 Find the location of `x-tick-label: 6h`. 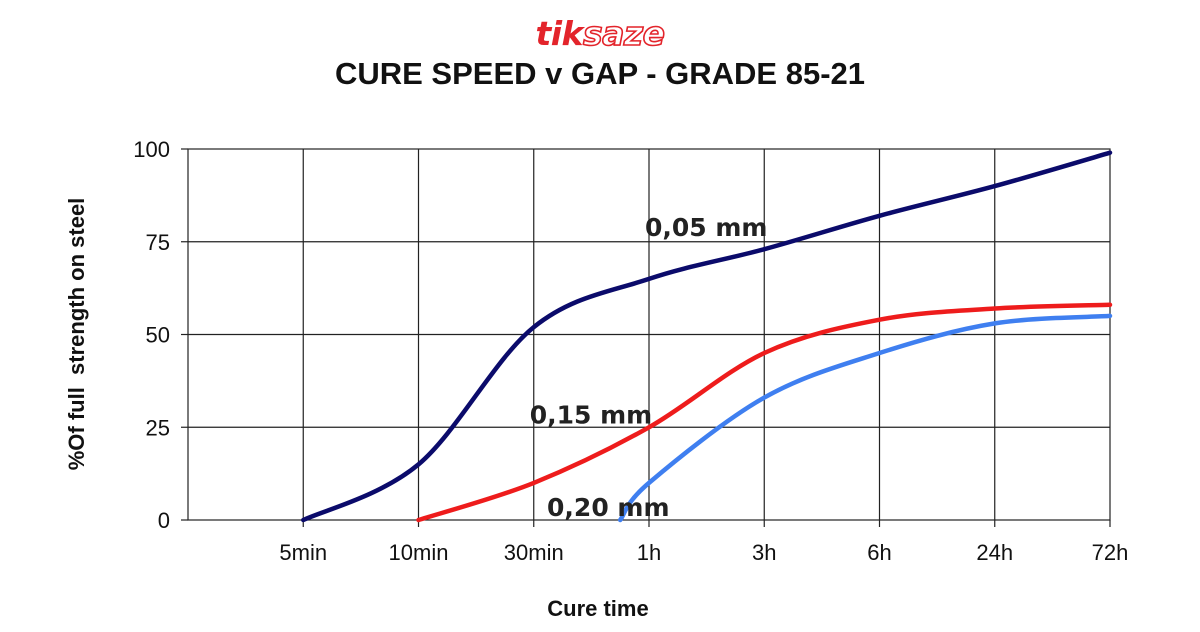

x-tick-label: 6h is located at coordinates (879, 552).